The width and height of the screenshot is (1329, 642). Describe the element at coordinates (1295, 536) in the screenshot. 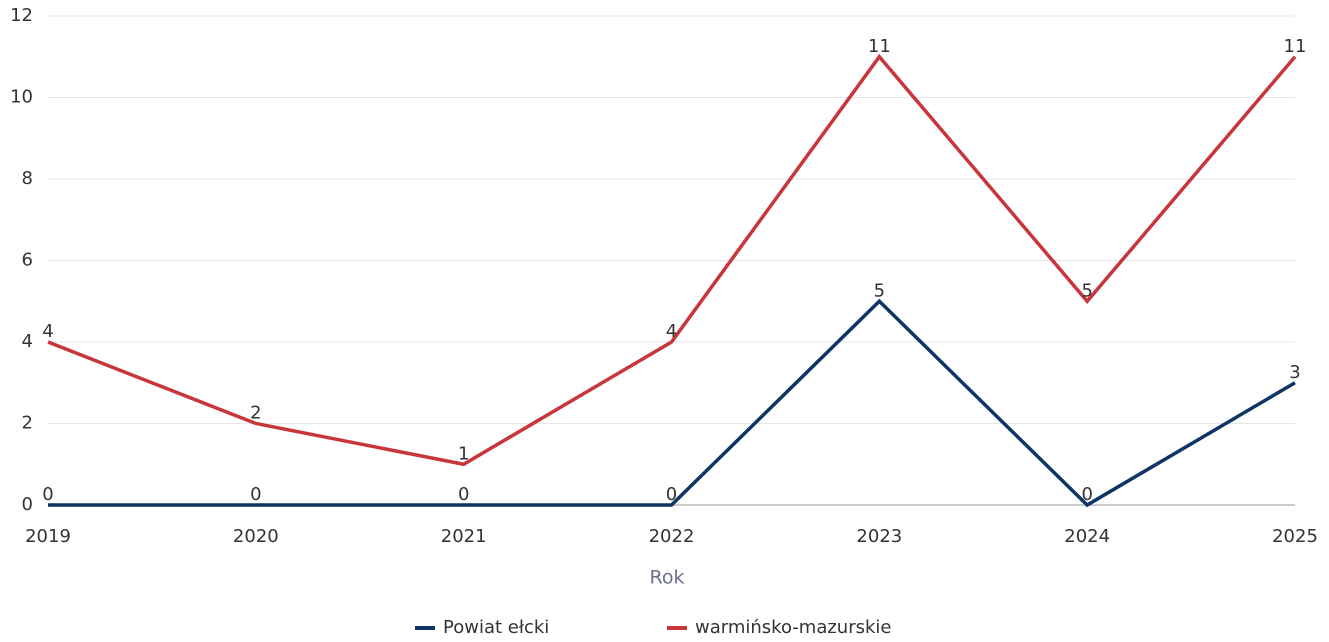

I see `x-tick-label: 2025` at that location.